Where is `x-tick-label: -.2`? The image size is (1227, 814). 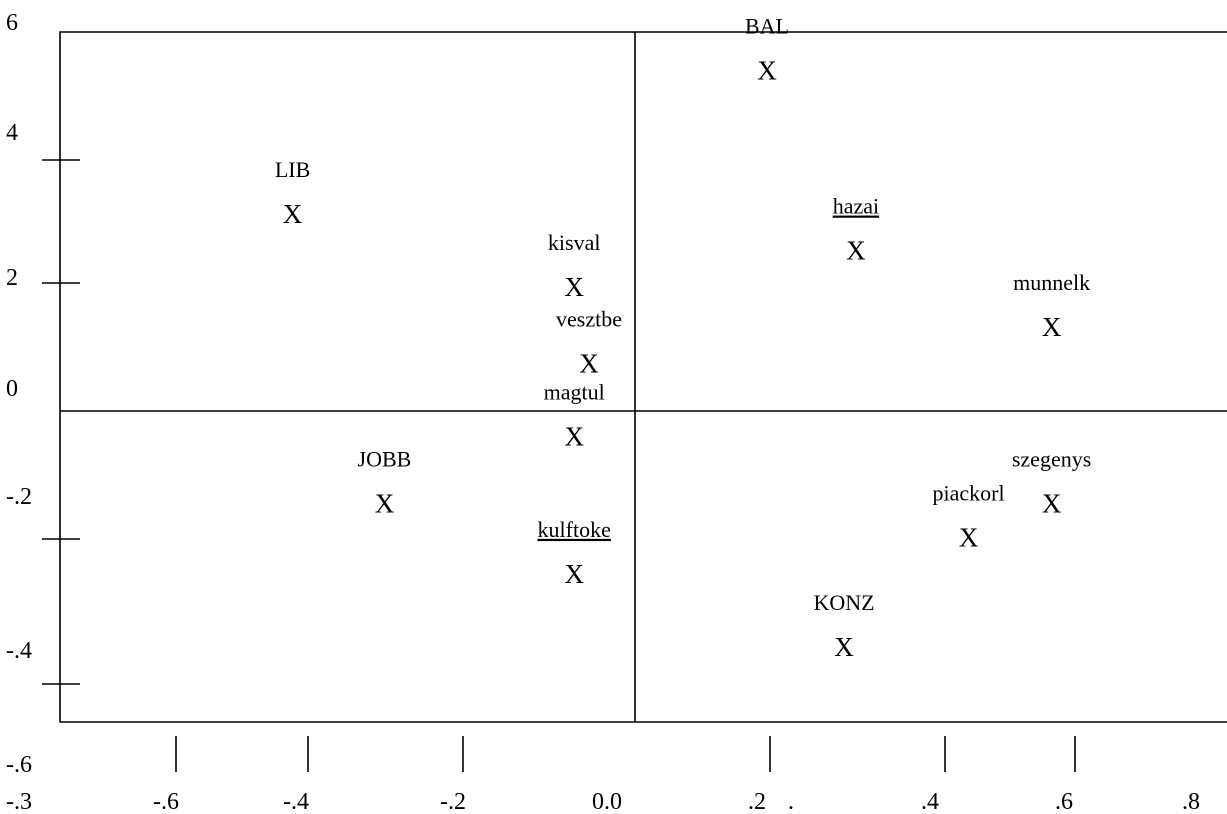 x-tick-label: -.2 is located at coordinates (453, 801).